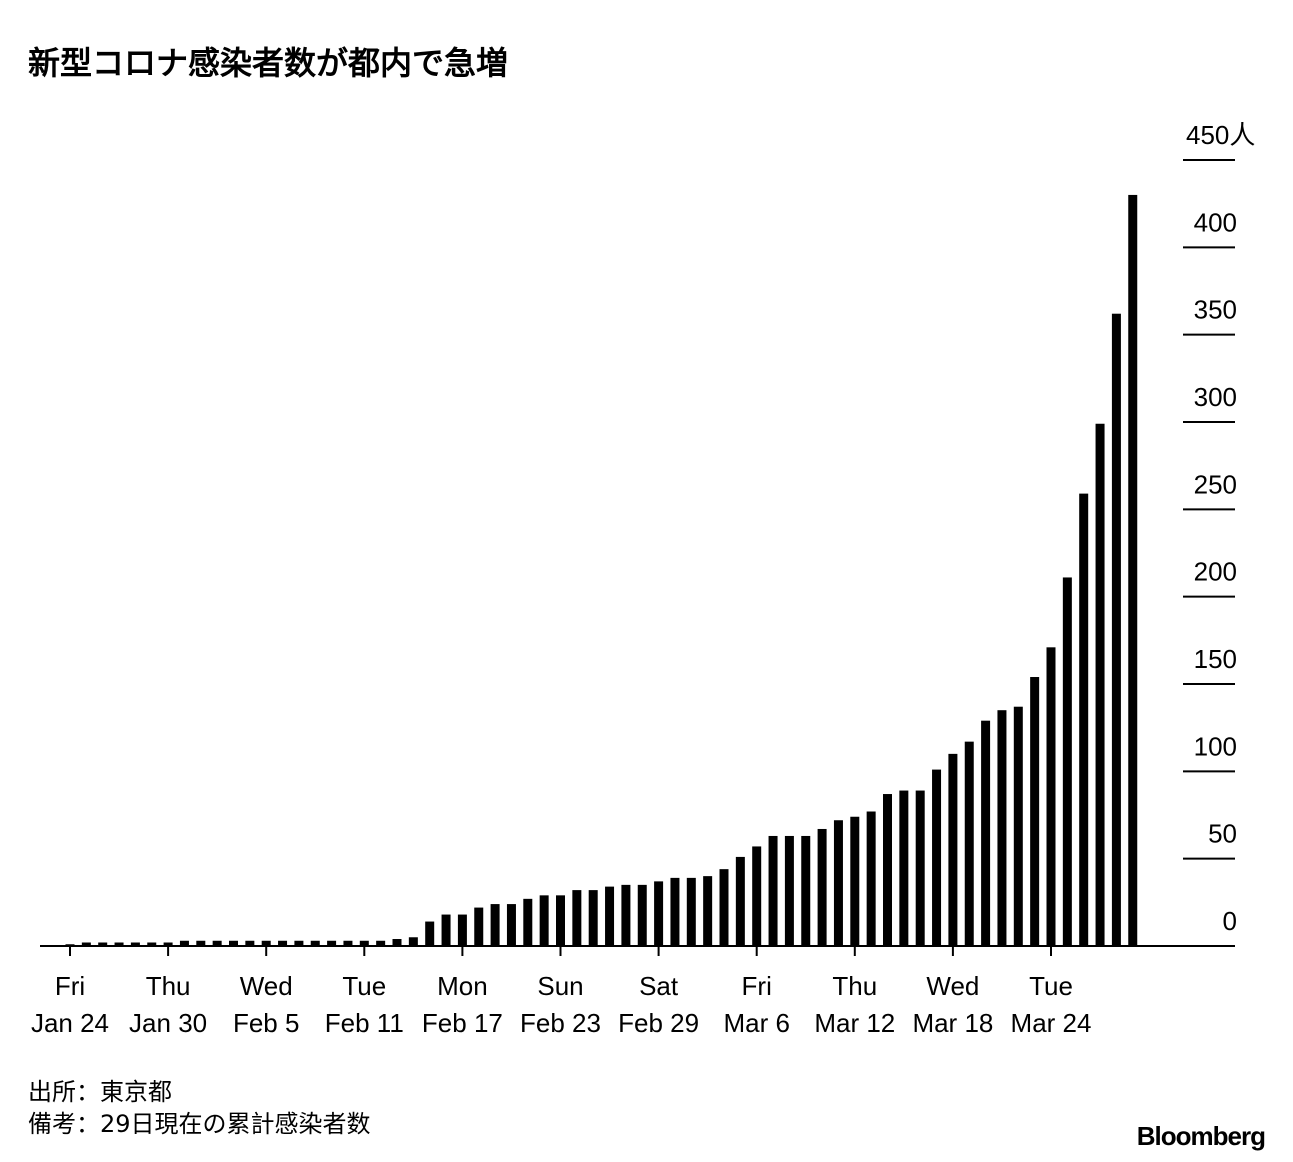 This screenshot has height=1162, width=1293. Describe the element at coordinates (1220, 135) in the screenshot. I see `y-tick-label: 450人` at that location.